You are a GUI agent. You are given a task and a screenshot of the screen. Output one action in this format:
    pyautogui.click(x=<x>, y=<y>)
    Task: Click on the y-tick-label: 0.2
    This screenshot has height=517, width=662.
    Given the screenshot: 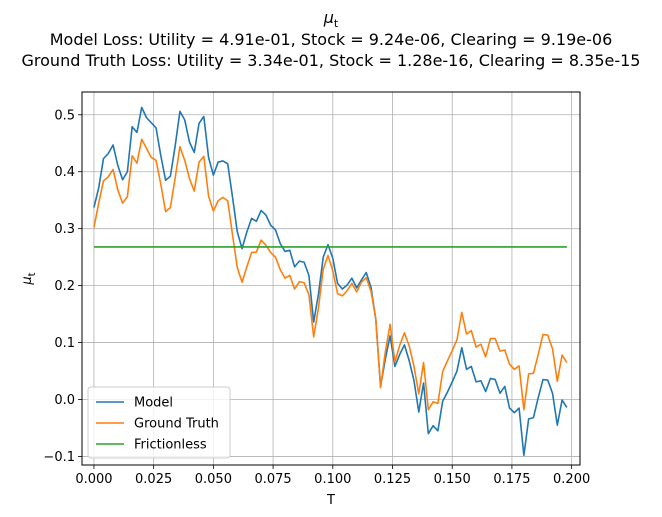 What is the action you would take?
    pyautogui.click(x=64, y=286)
    